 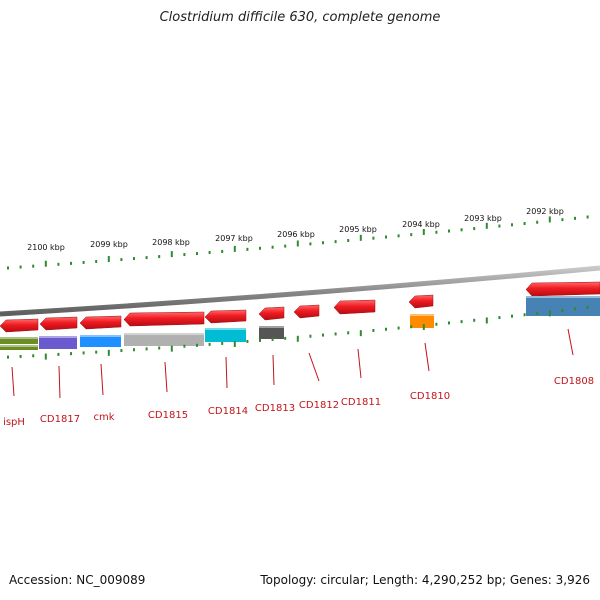 What do you see at coordinates (171, 242) in the screenshot?
I see `scale-label: 2098 kbp` at bounding box center [171, 242].